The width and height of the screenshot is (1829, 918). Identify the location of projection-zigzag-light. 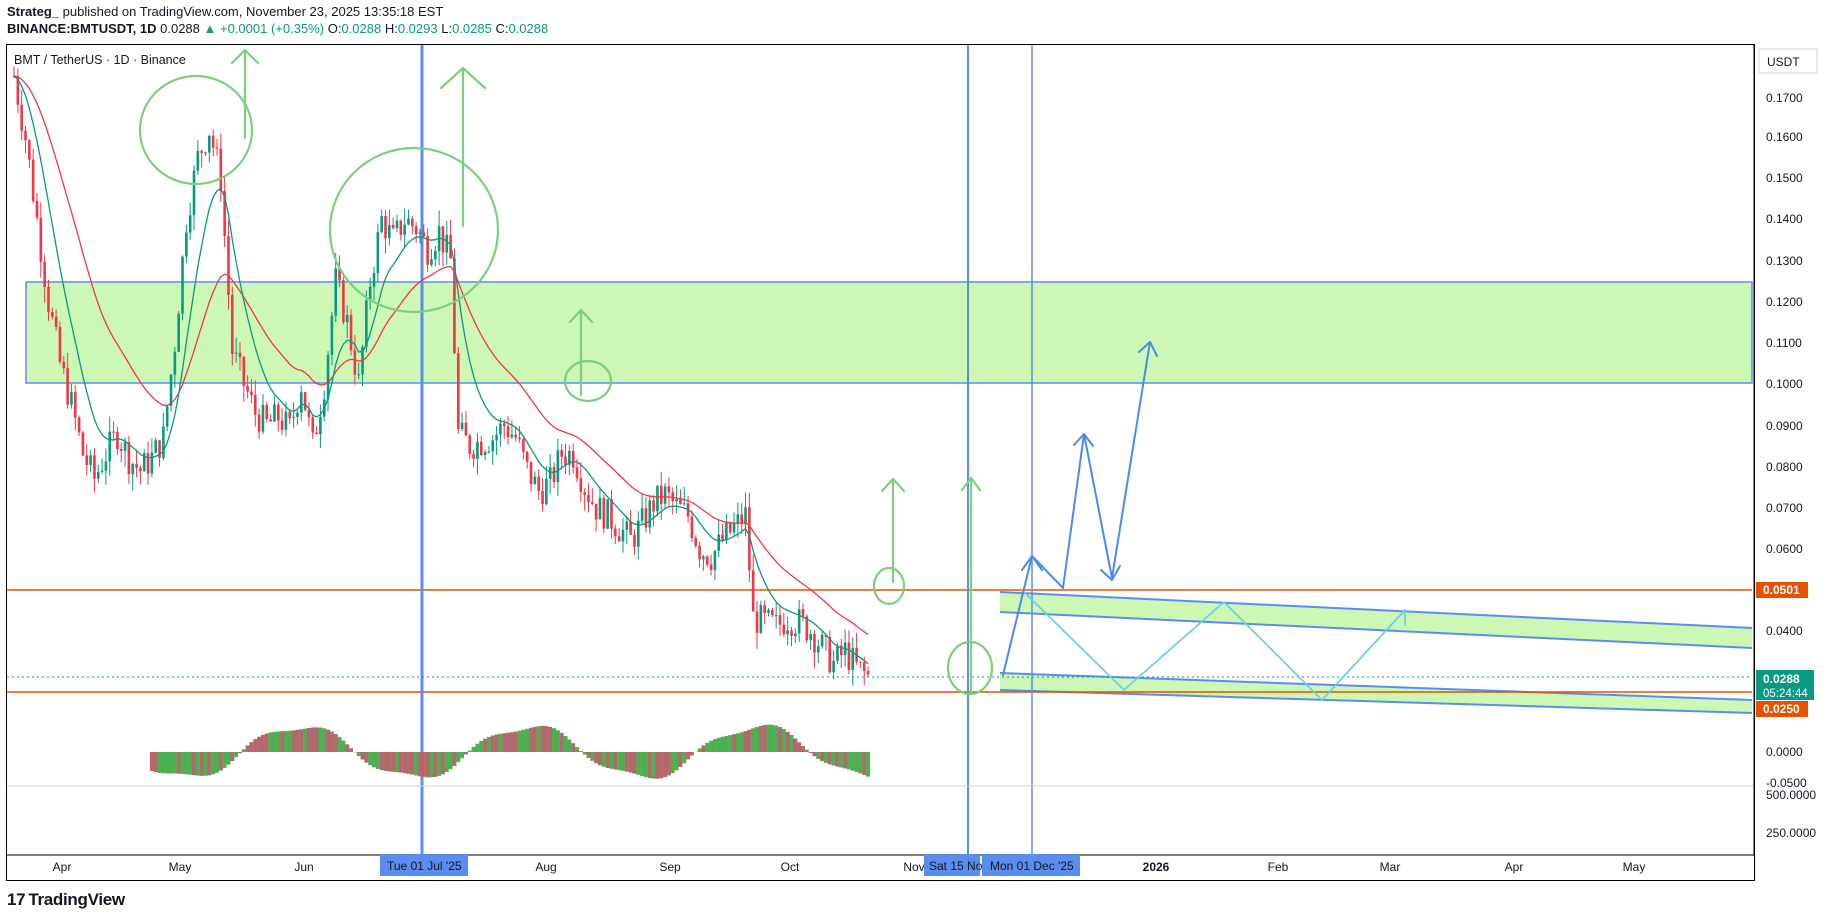
(1214, 646).